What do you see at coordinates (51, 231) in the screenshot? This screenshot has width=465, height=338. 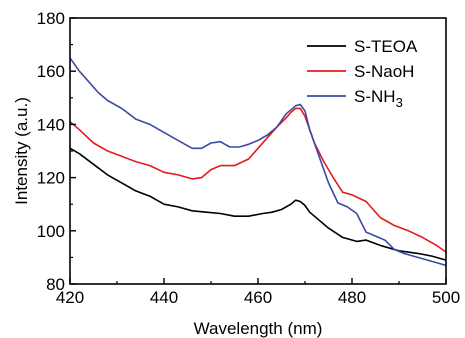 I see `y-tick-label: 100` at bounding box center [51, 231].